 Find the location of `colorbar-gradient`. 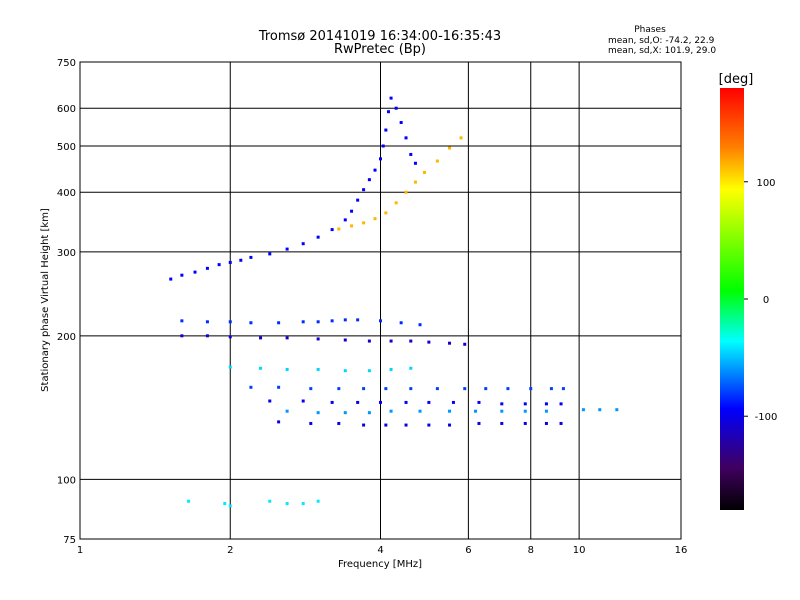

colorbar-gradient is located at coordinates (732, 299).